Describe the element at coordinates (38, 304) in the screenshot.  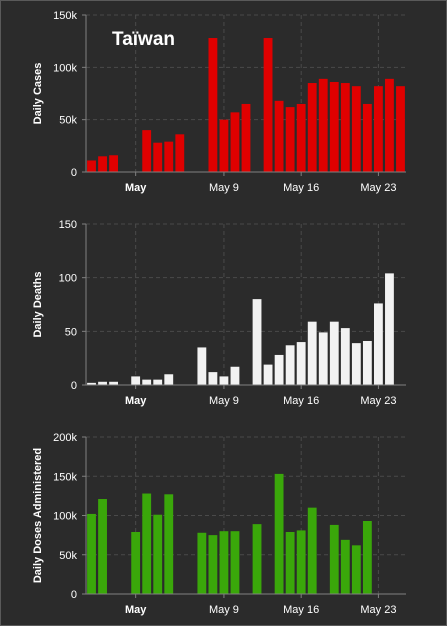
I see `y-axis-label: Daily Deaths` at that location.